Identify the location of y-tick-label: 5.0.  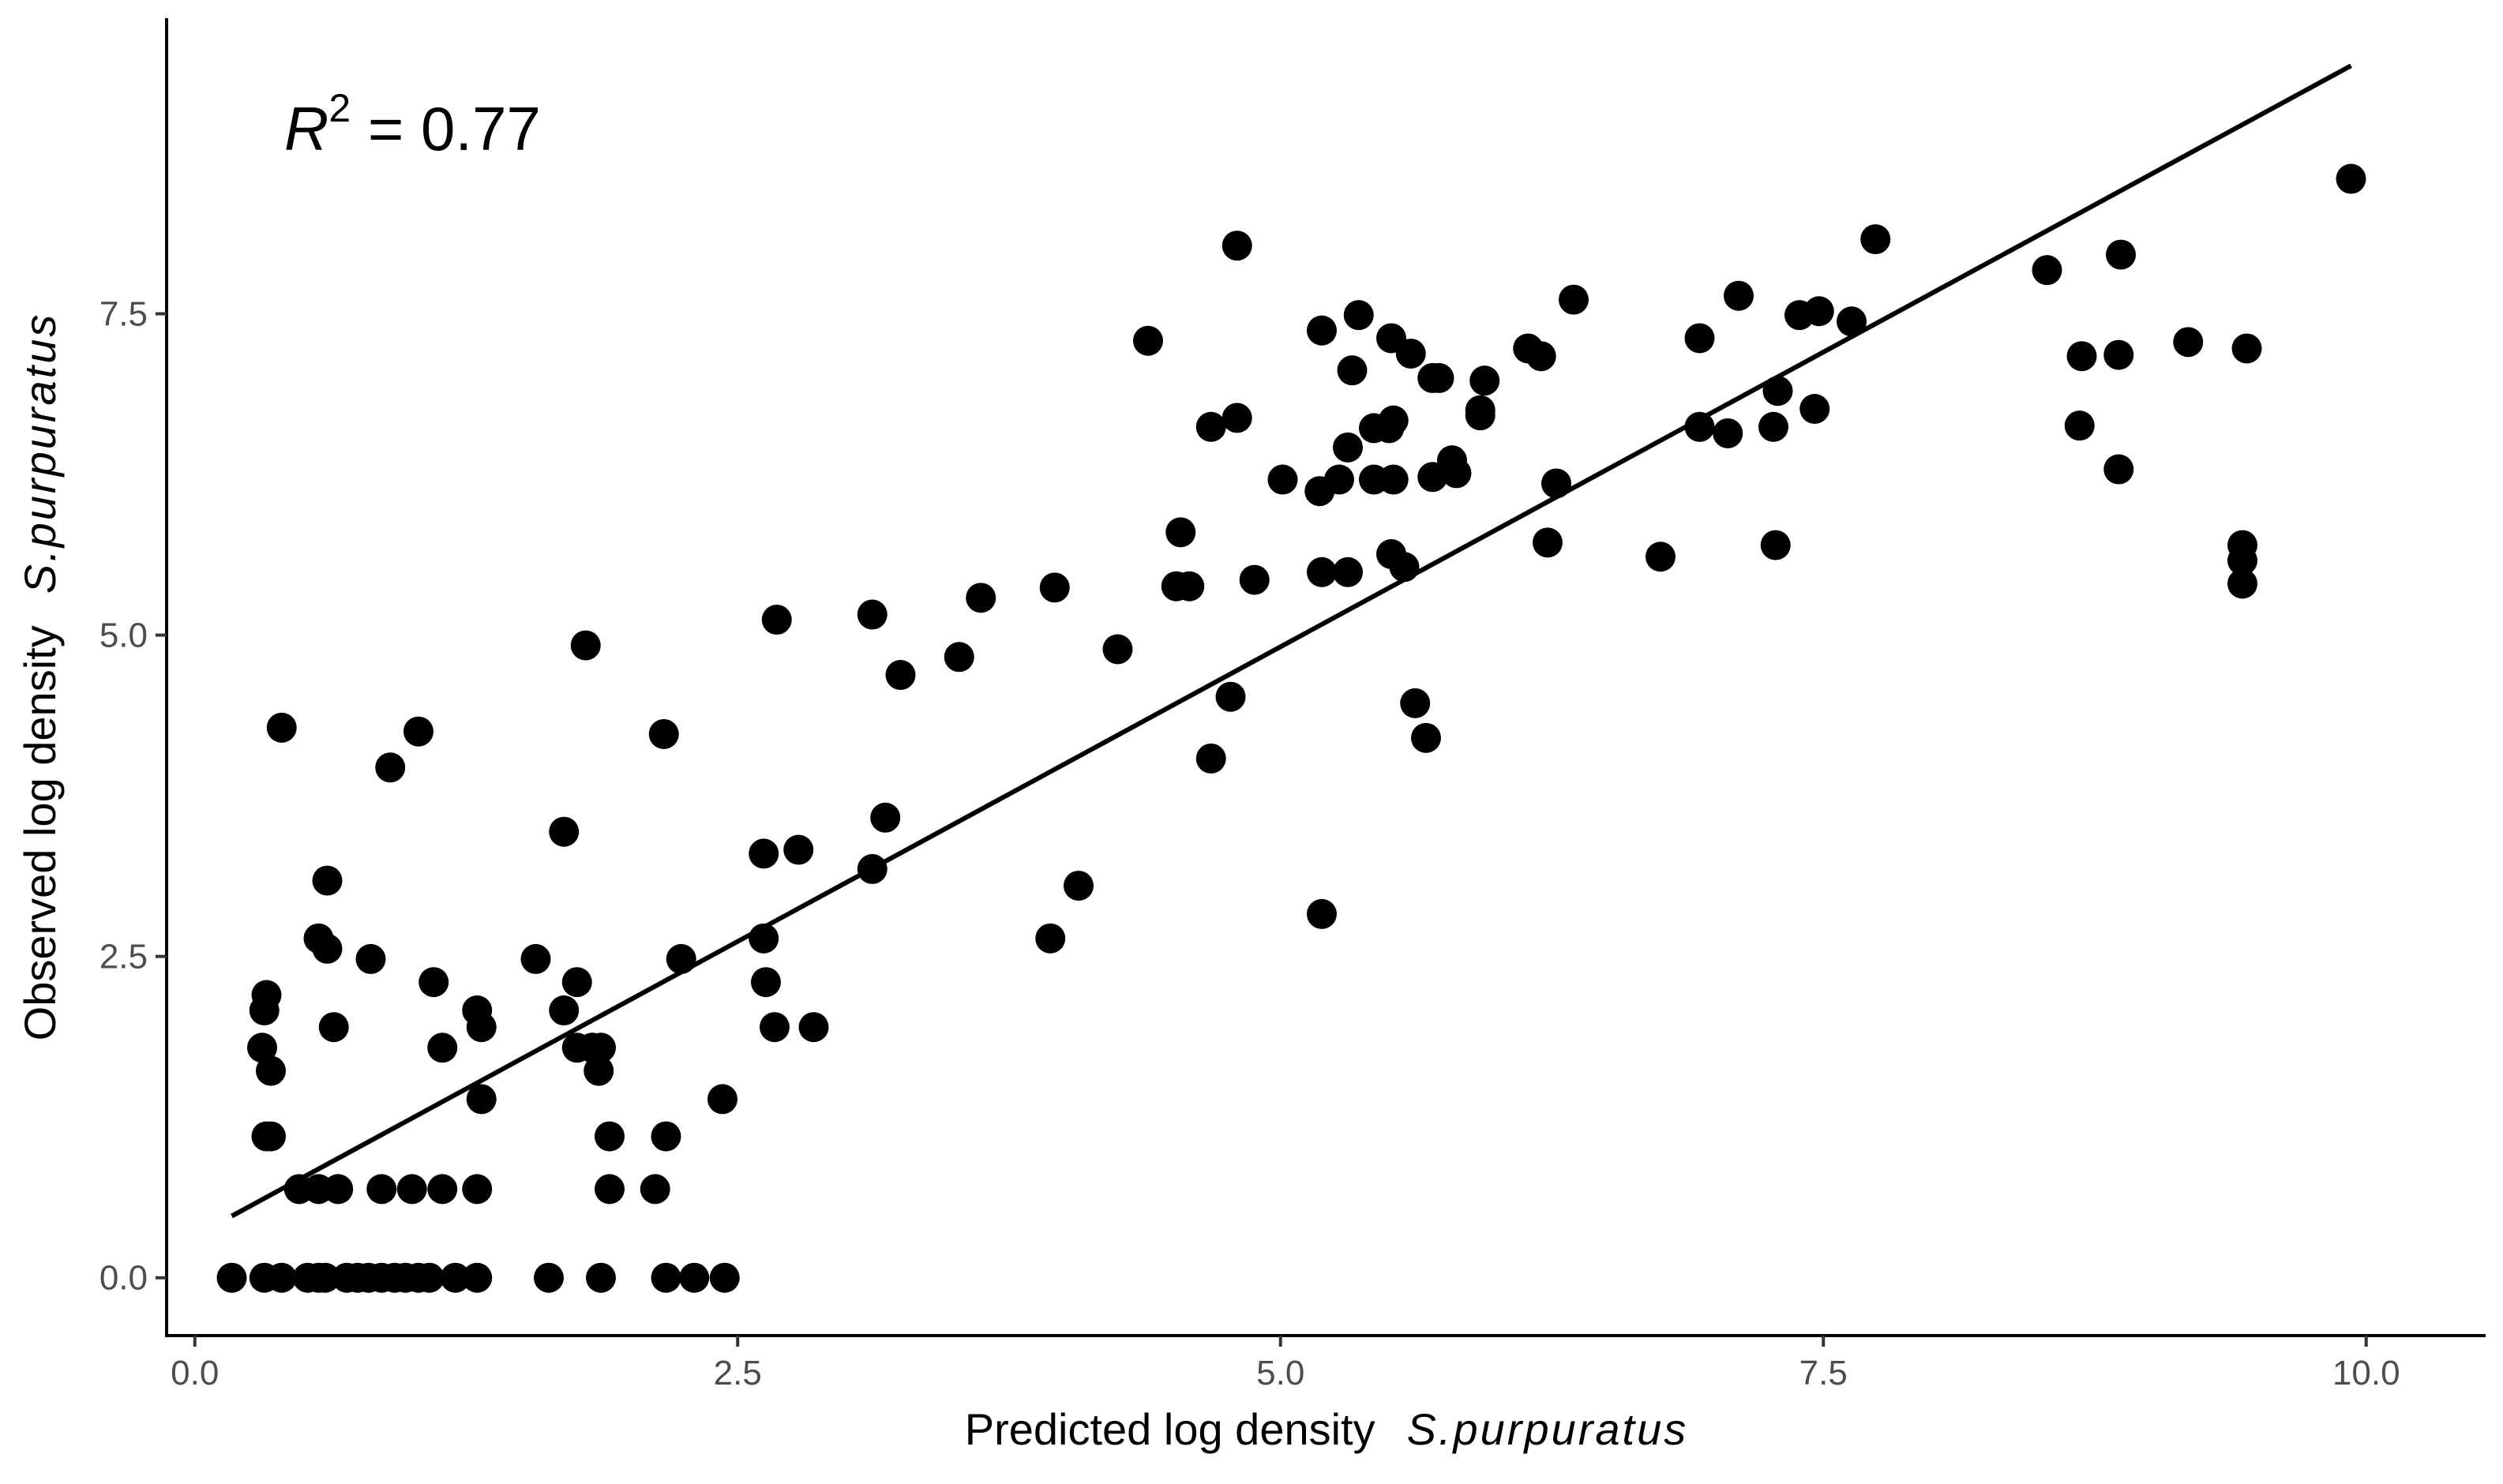
(124, 635).